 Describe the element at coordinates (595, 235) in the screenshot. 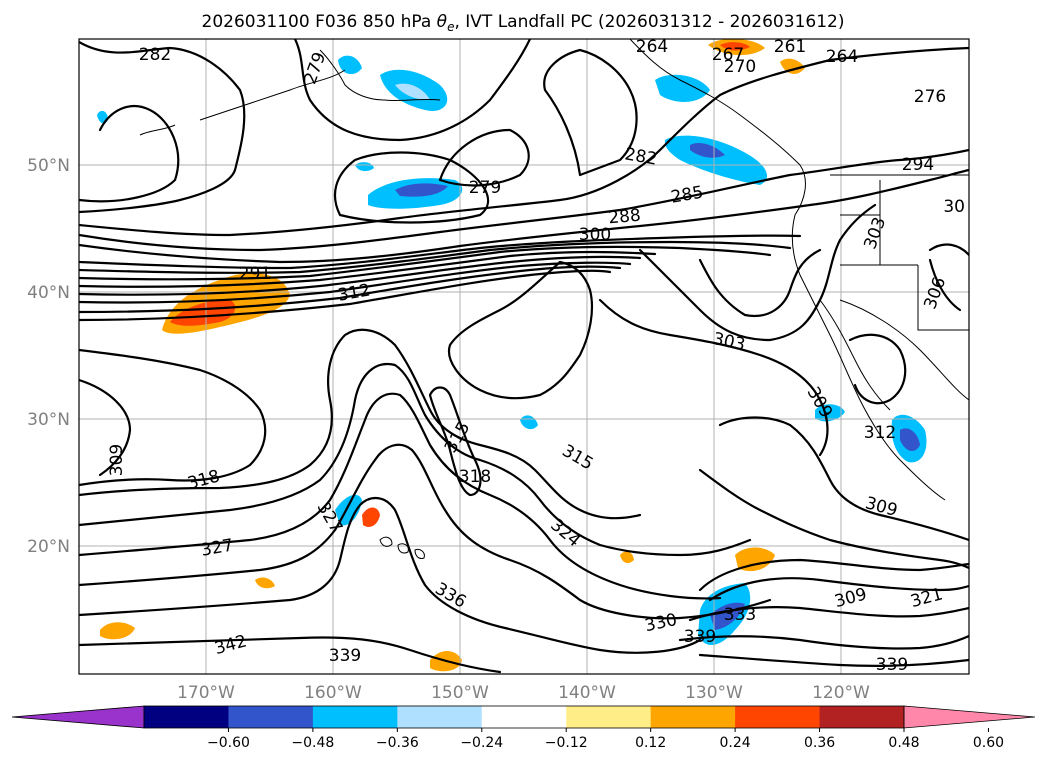

I see `contour-label: 300` at that location.